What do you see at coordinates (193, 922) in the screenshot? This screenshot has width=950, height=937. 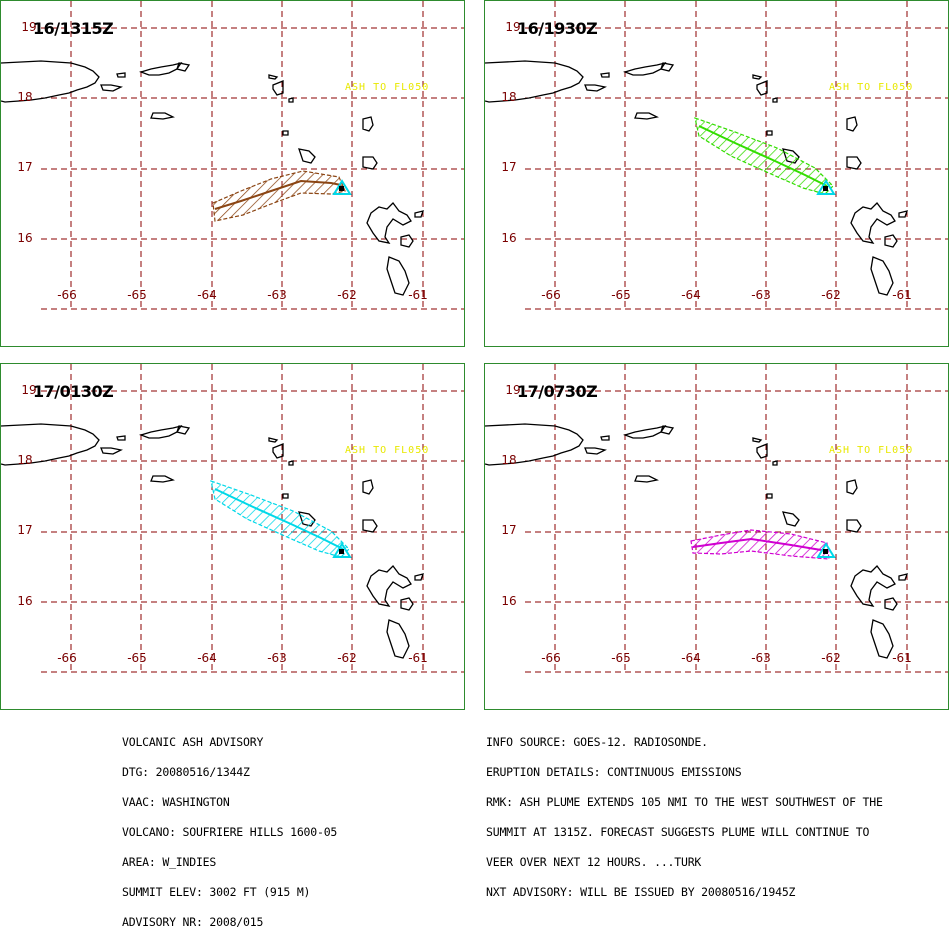 I see `advisory-line: ADVISORY NR: 2008/015` at bounding box center [193, 922].